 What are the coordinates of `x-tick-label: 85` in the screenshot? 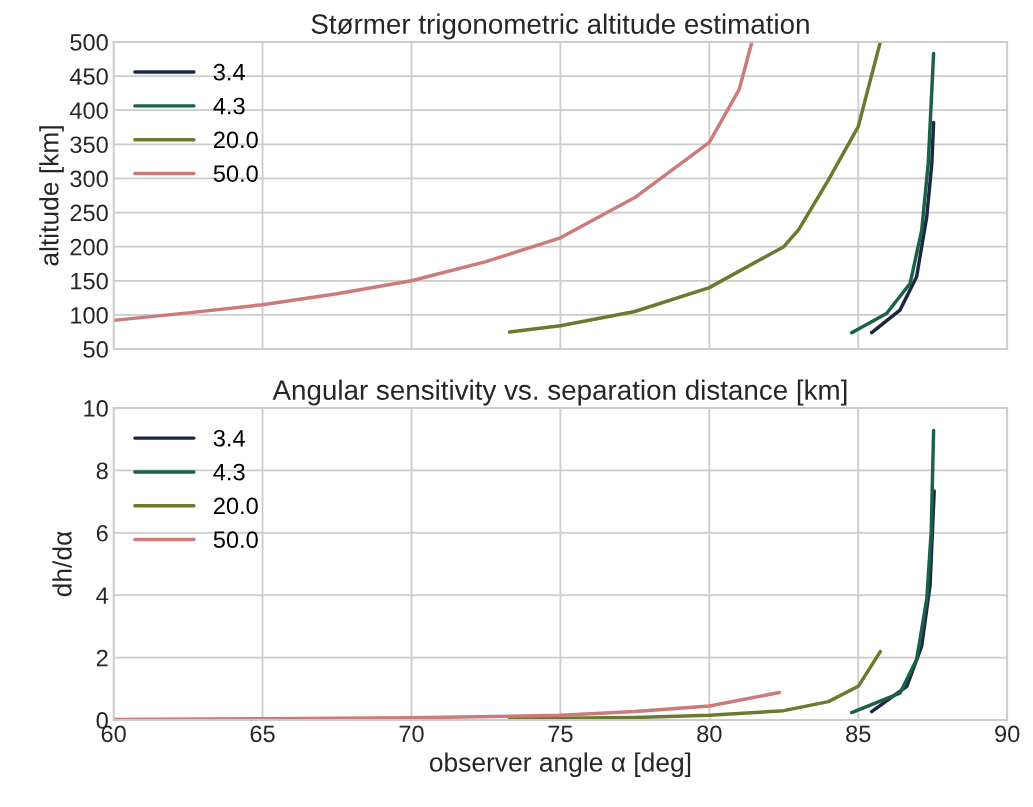 It's located at (858, 734).